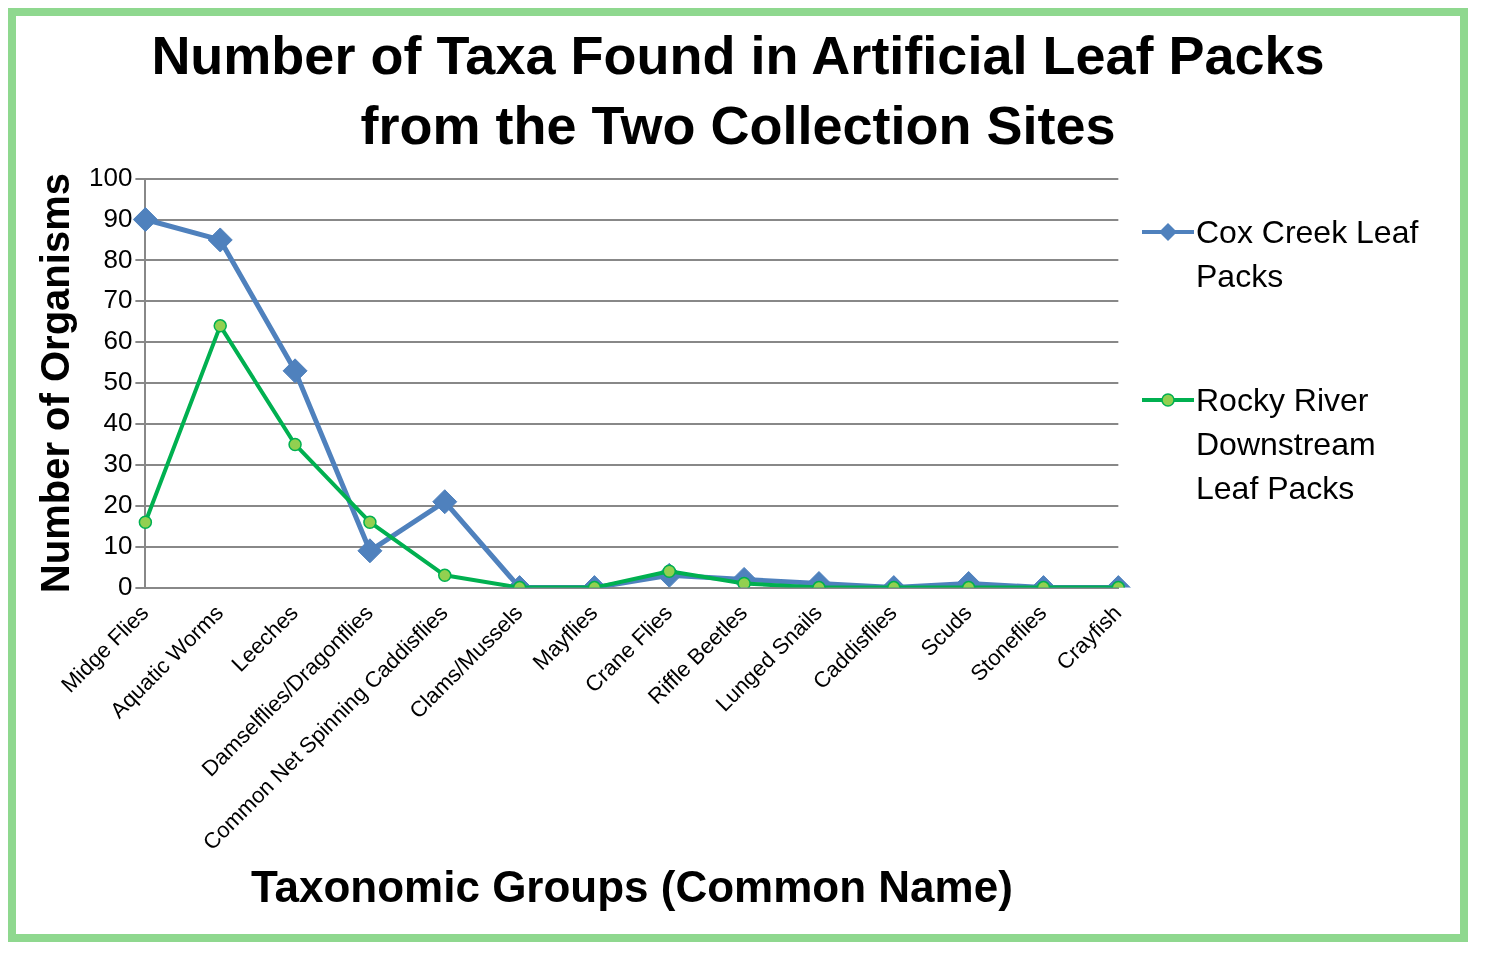 The image size is (1507, 969). I want to click on y-tick-label: 100, so click(110, 176).